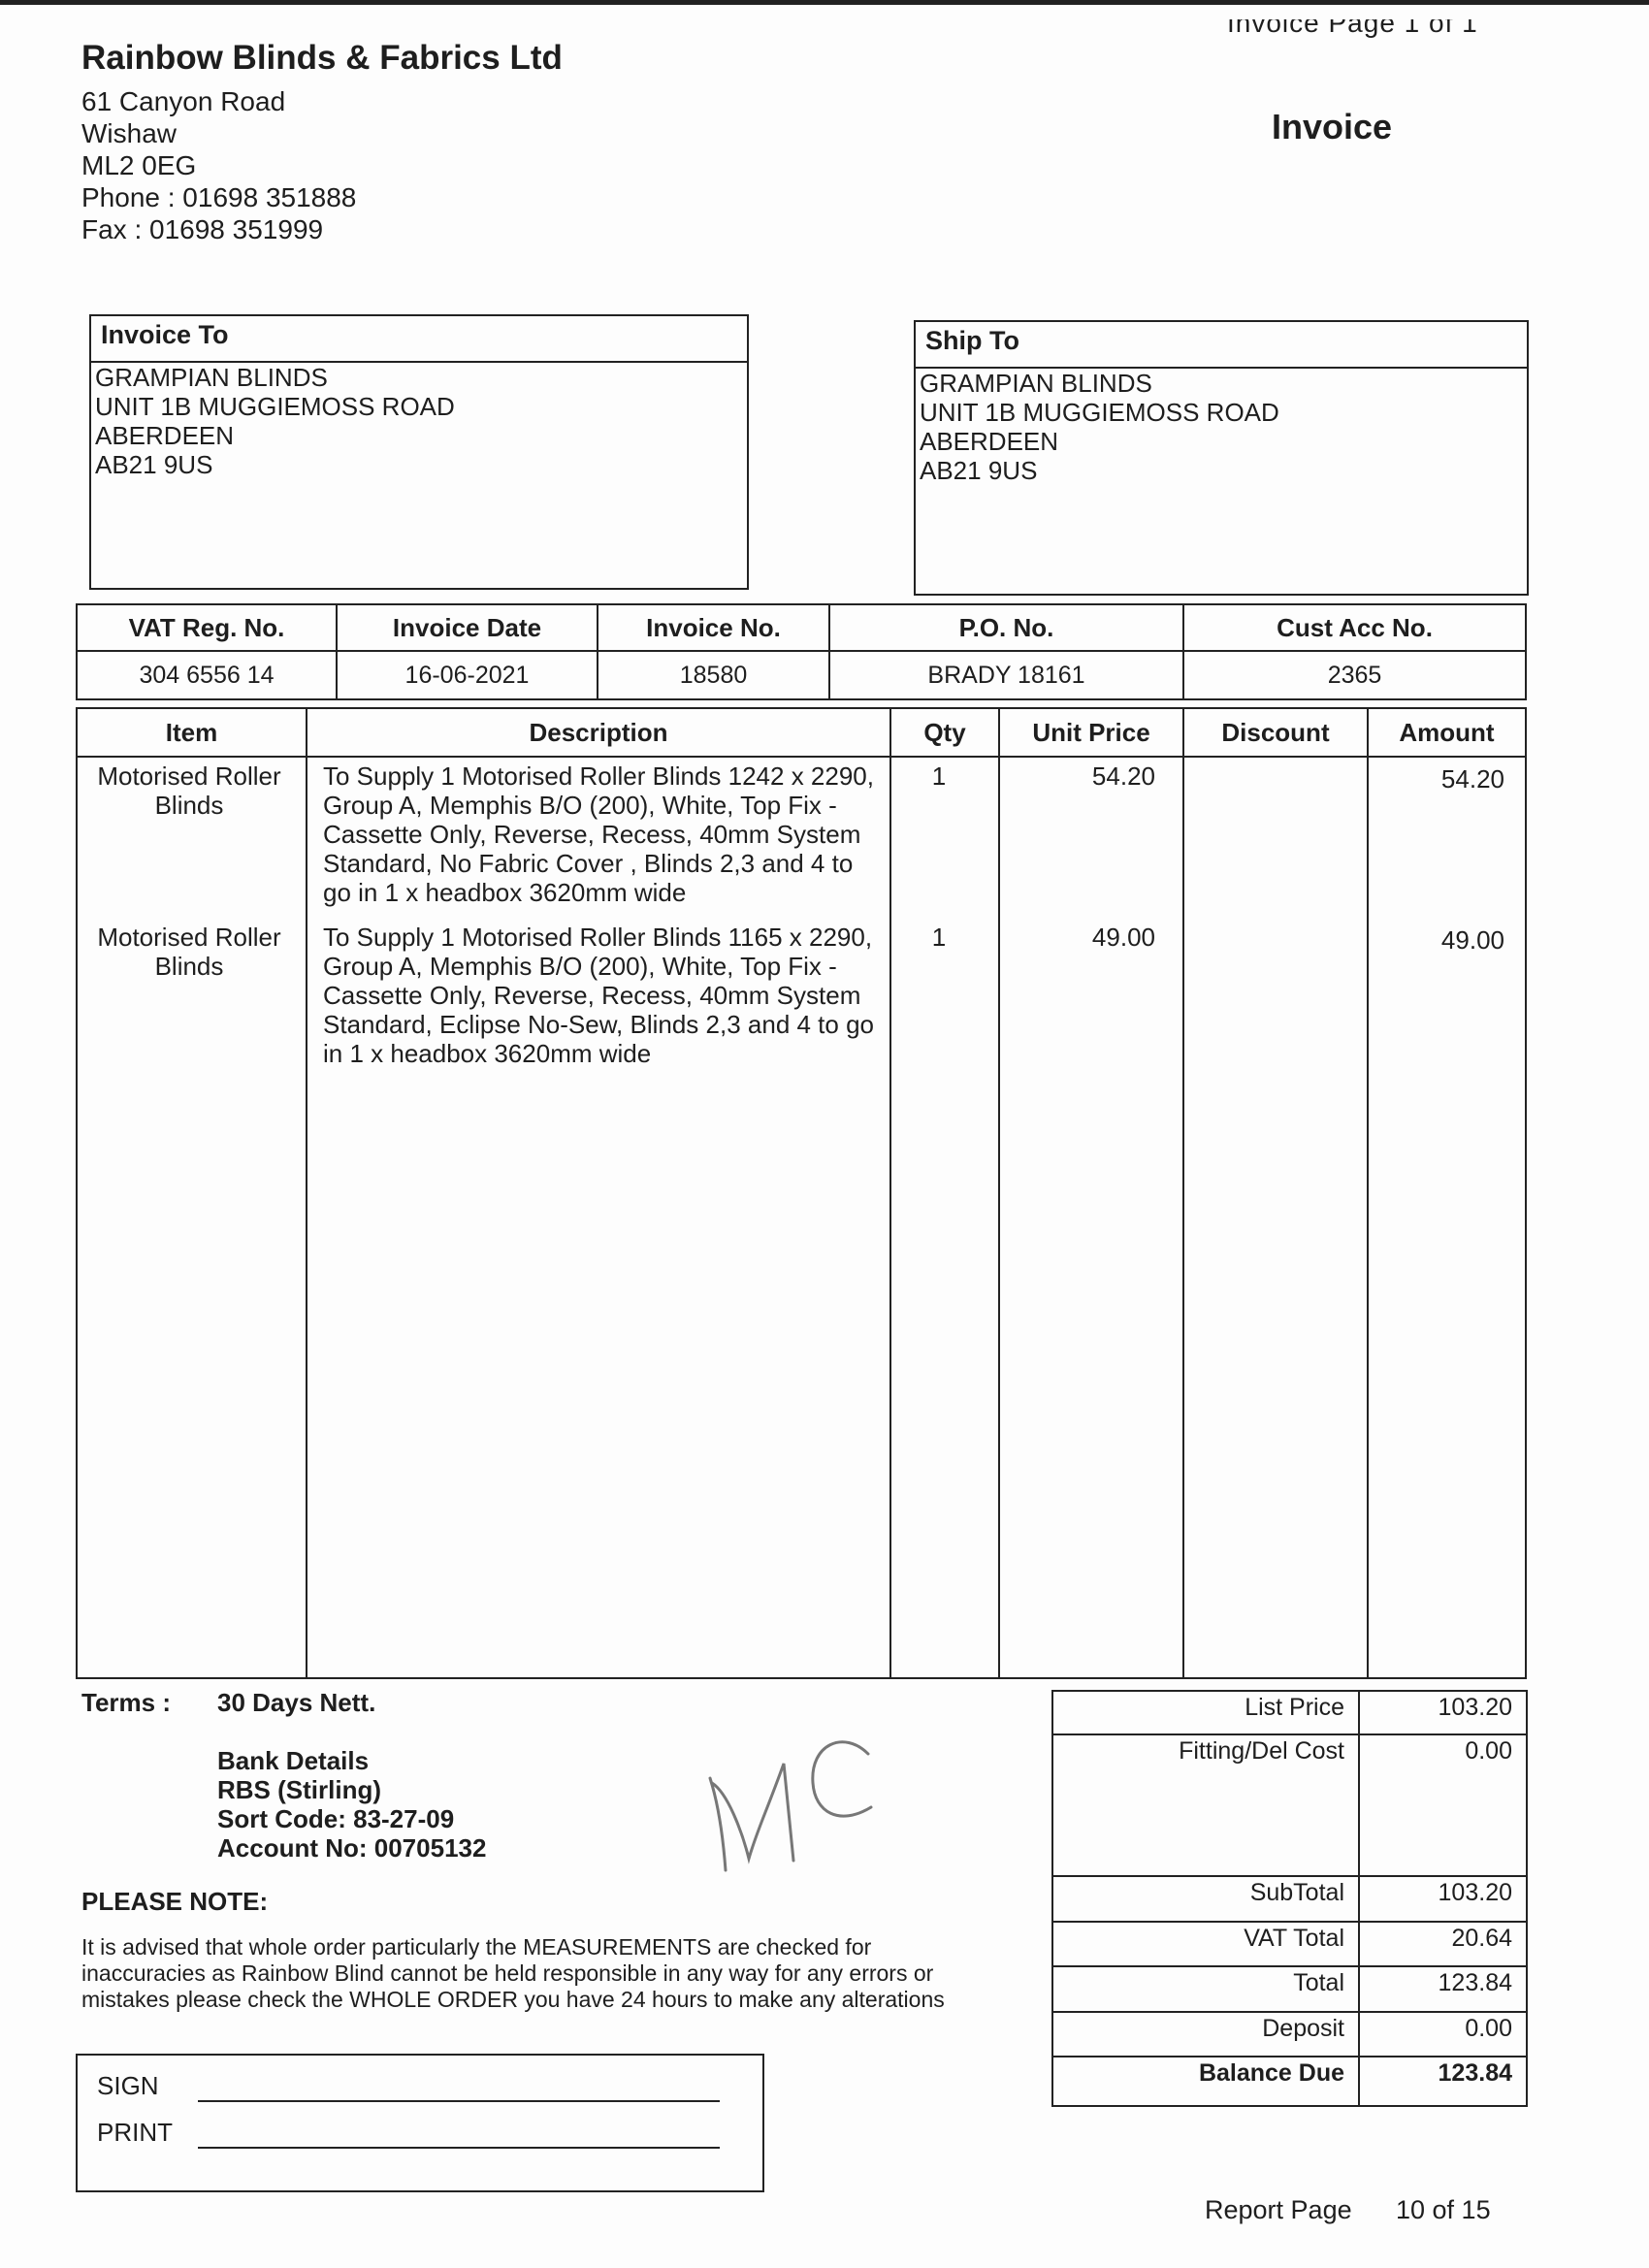 Image resolution: width=1649 pixels, height=2268 pixels. What do you see at coordinates (824, 2) in the screenshot?
I see `scan-edge` at bounding box center [824, 2].